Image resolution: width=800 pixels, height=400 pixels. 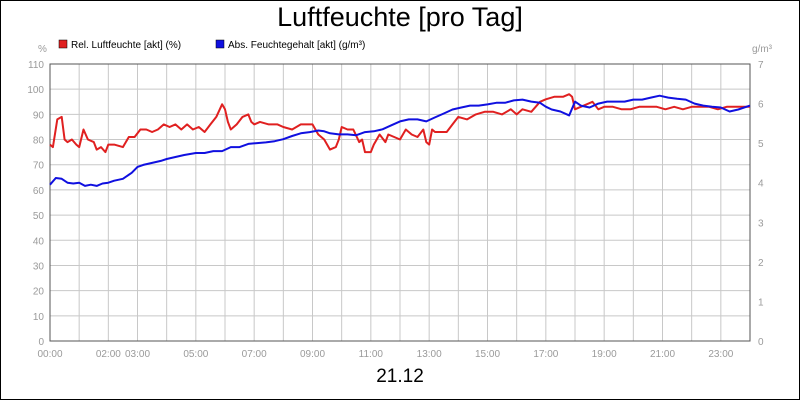 What do you see at coordinates (761, 223) in the screenshot?
I see `y-right-tick-label: 3` at bounding box center [761, 223].